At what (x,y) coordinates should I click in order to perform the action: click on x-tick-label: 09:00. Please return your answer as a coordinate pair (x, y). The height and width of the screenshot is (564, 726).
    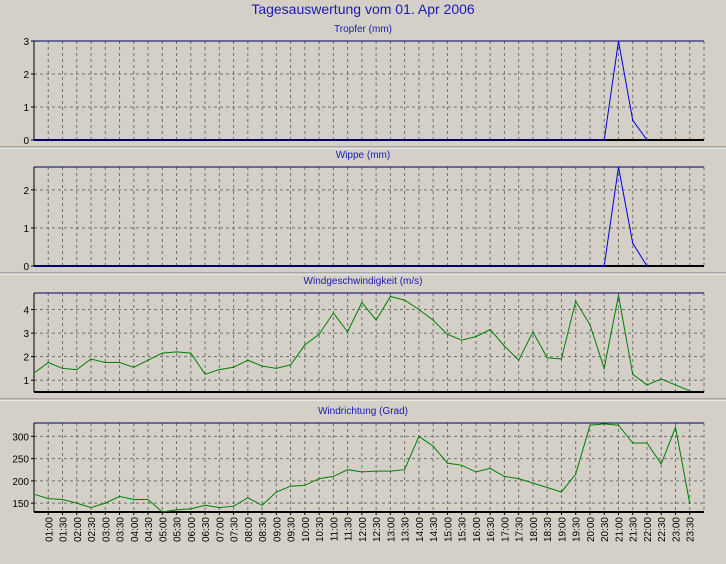
    Looking at the image, I should click on (277, 529).